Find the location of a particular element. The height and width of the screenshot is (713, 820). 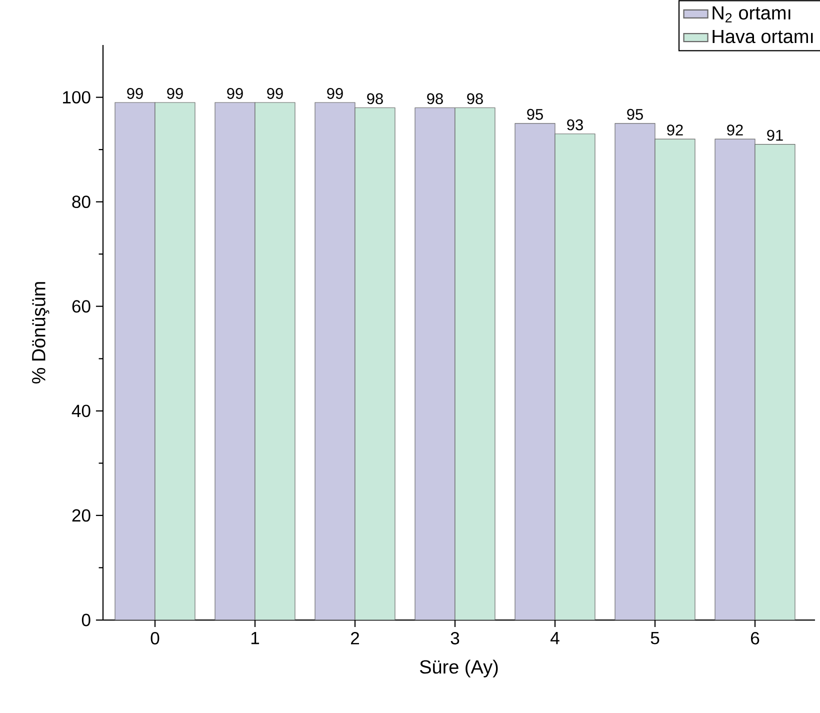

x-tick-label: 0 is located at coordinates (155, 638).